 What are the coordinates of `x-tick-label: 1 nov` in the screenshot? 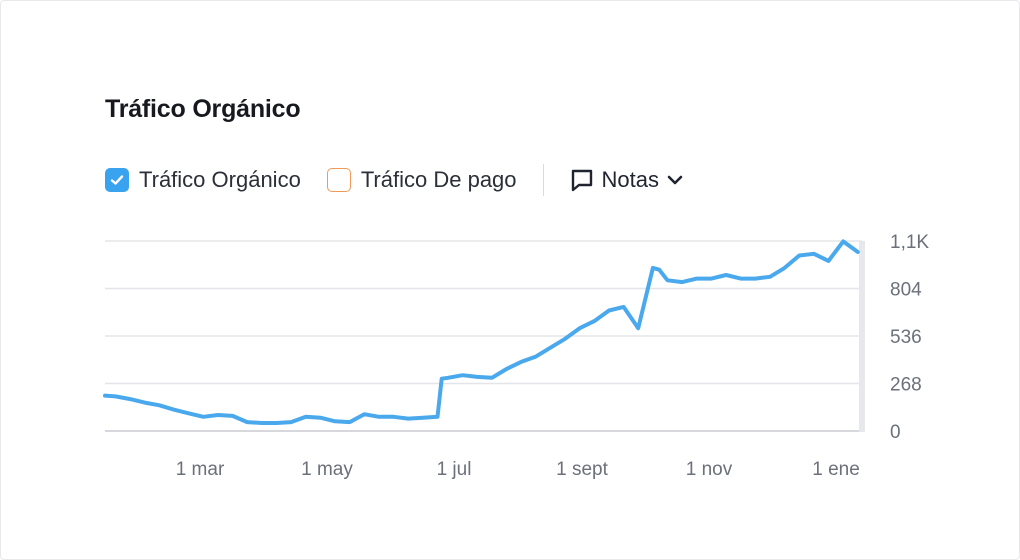 It's located at (709, 469).